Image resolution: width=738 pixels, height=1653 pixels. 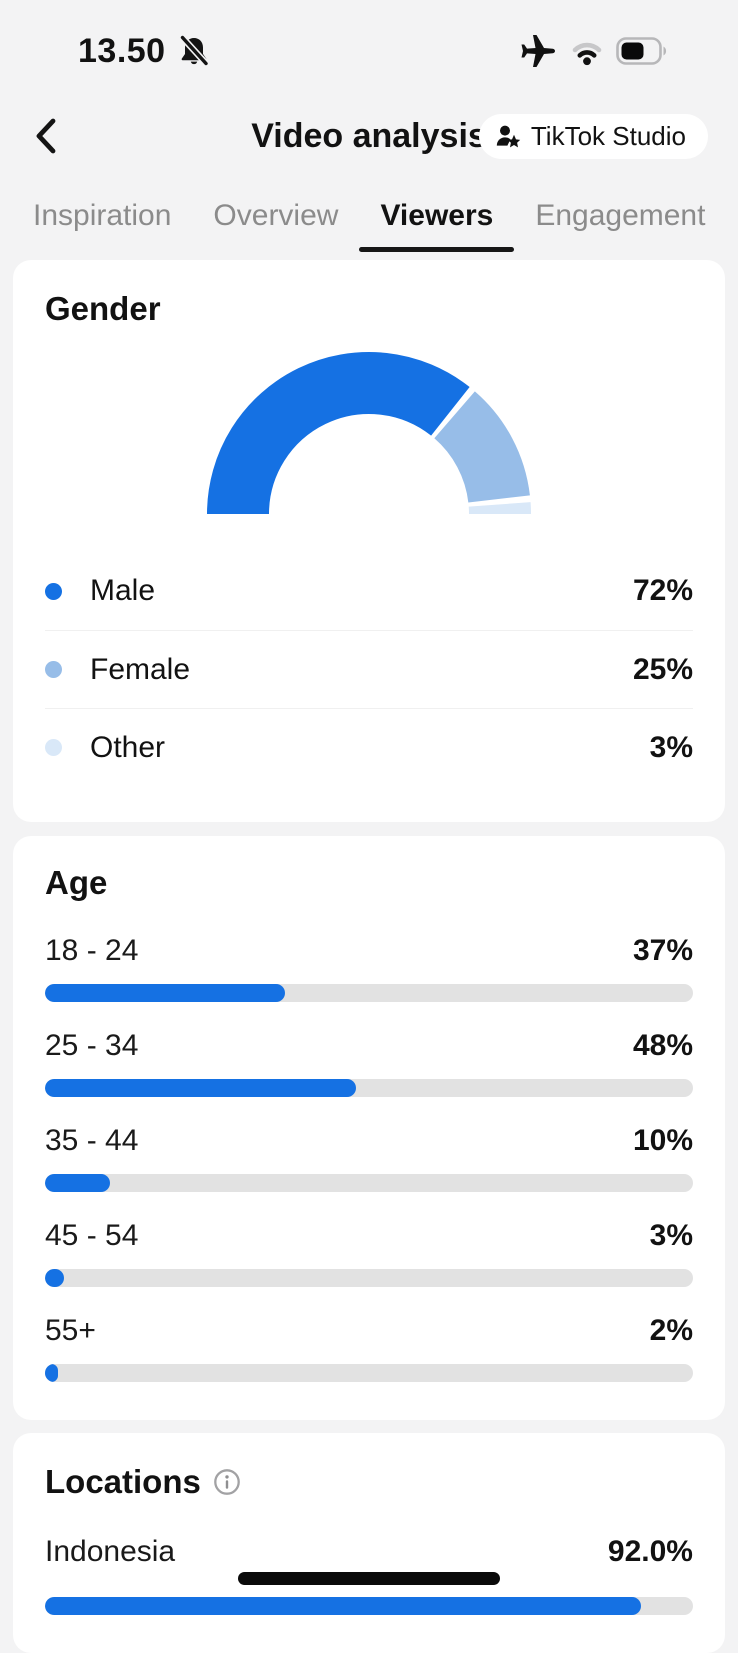 I want to click on location-value: 92.0%, so click(x=650, y=1551).